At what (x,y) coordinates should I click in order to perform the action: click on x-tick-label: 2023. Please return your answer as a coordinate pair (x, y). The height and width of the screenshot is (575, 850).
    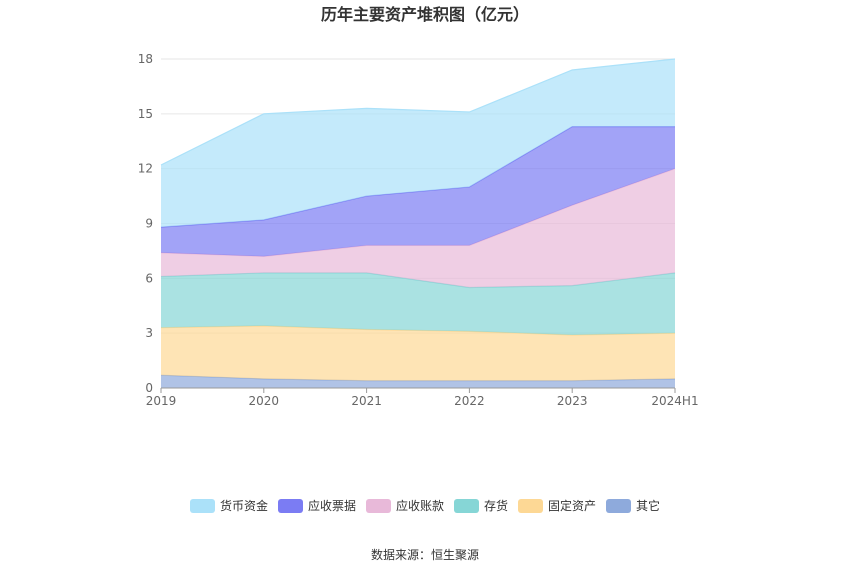
    Looking at the image, I should click on (572, 401).